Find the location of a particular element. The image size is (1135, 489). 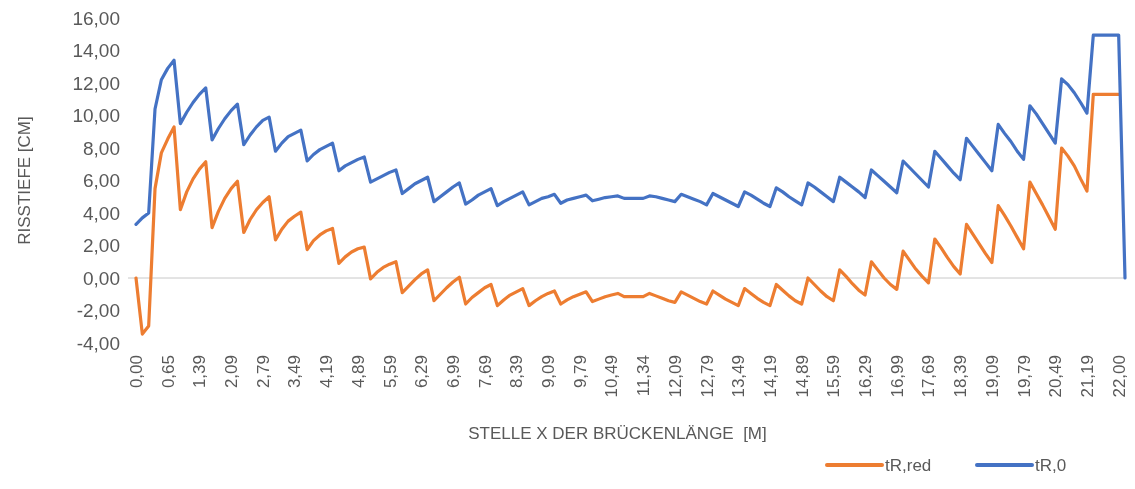

x-tick-label: 12,79 is located at coordinates (707, 376).